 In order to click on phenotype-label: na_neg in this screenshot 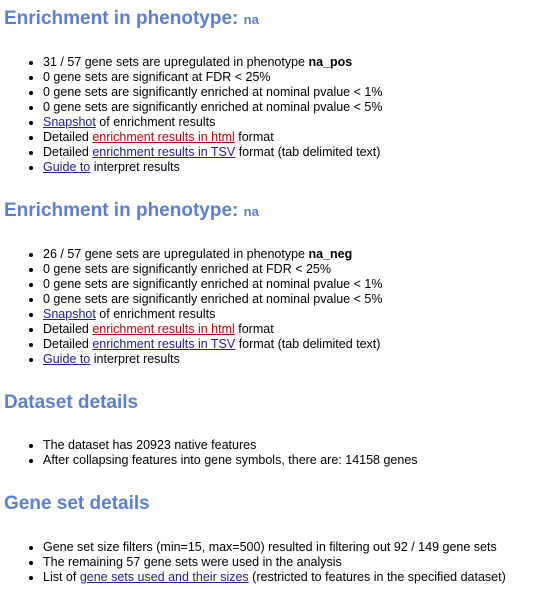, I will do `click(330, 254)`.